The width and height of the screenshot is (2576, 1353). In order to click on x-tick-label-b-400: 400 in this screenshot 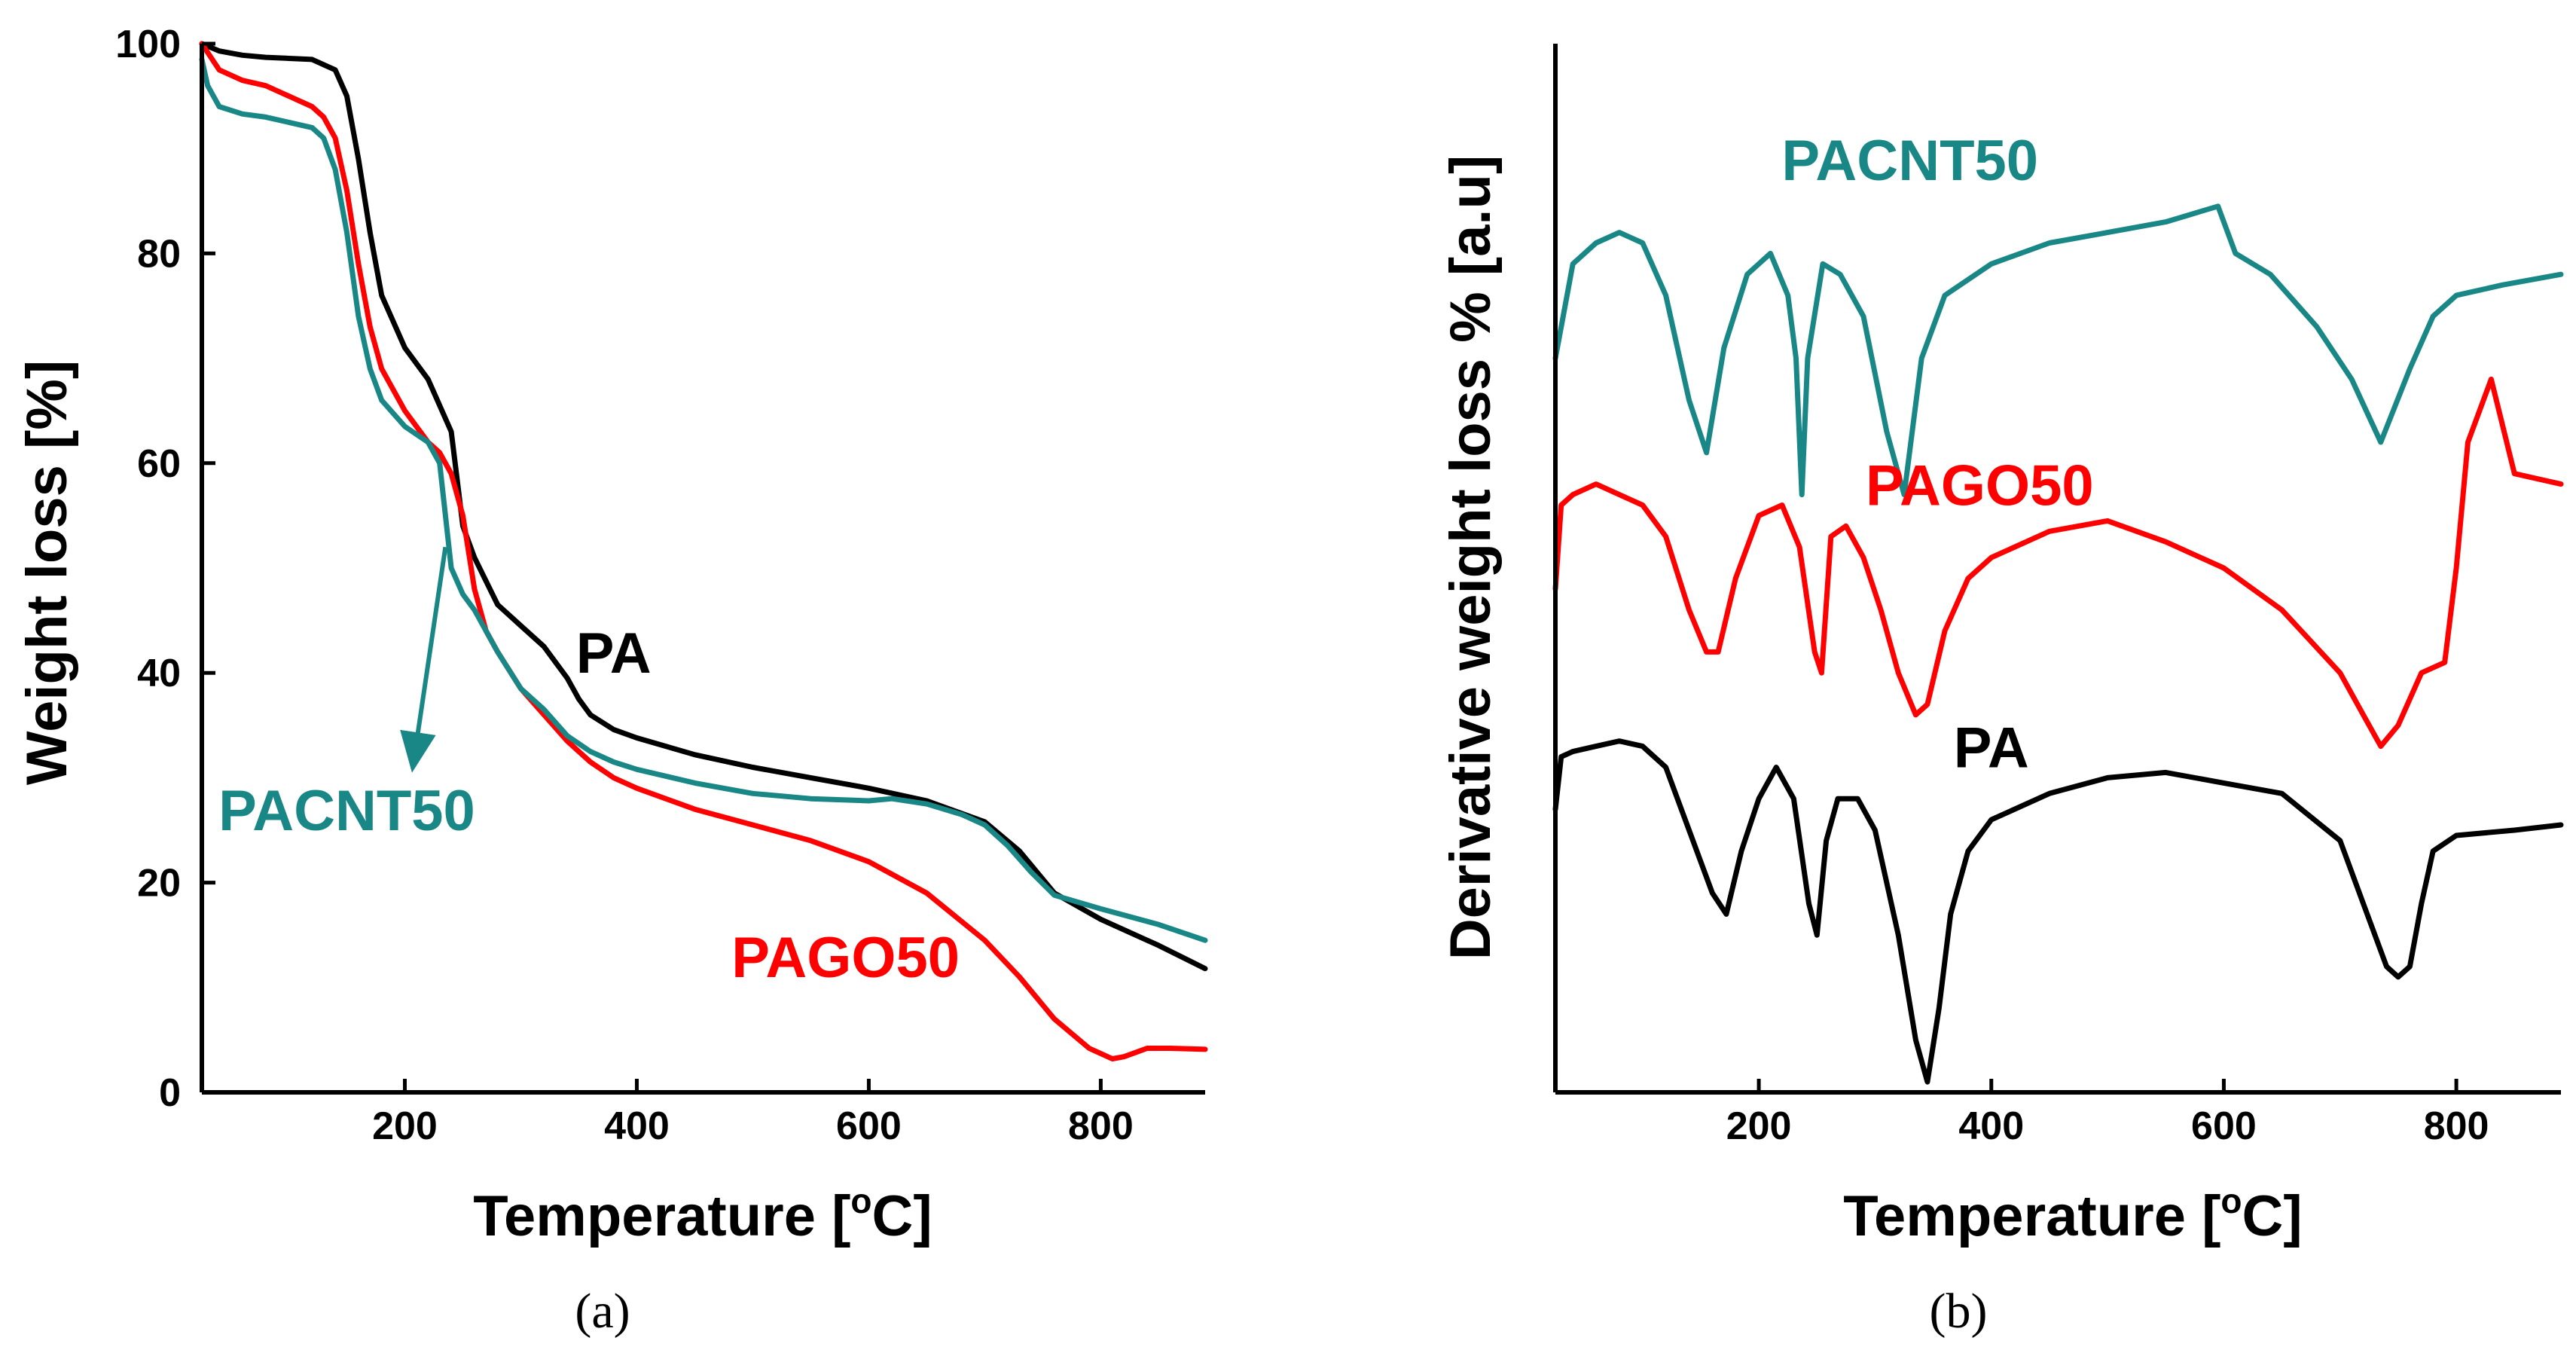, I will do `click(1991, 1126)`.